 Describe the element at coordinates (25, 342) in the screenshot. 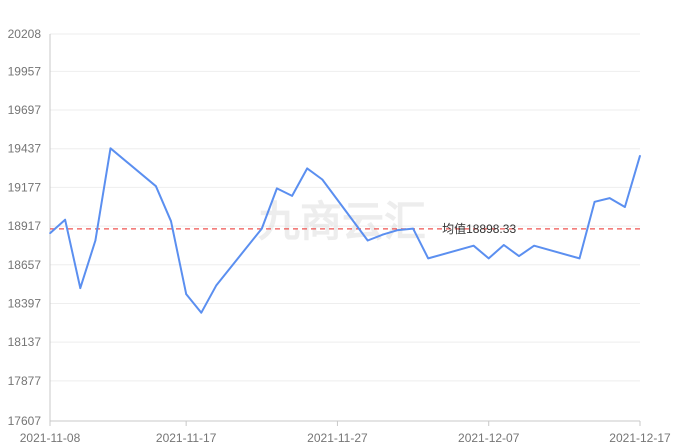

I see `y-tick-label: 18137` at that location.